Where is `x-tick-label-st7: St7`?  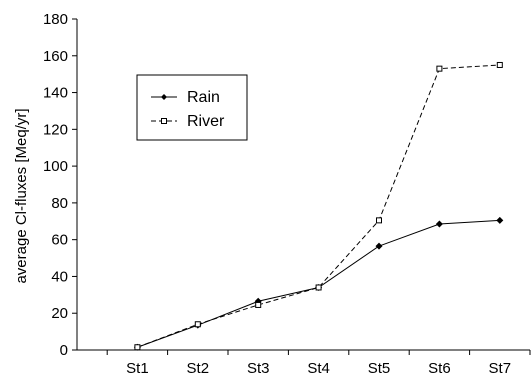
x-tick-label-st7: St7 is located at coordinates (500, 368).